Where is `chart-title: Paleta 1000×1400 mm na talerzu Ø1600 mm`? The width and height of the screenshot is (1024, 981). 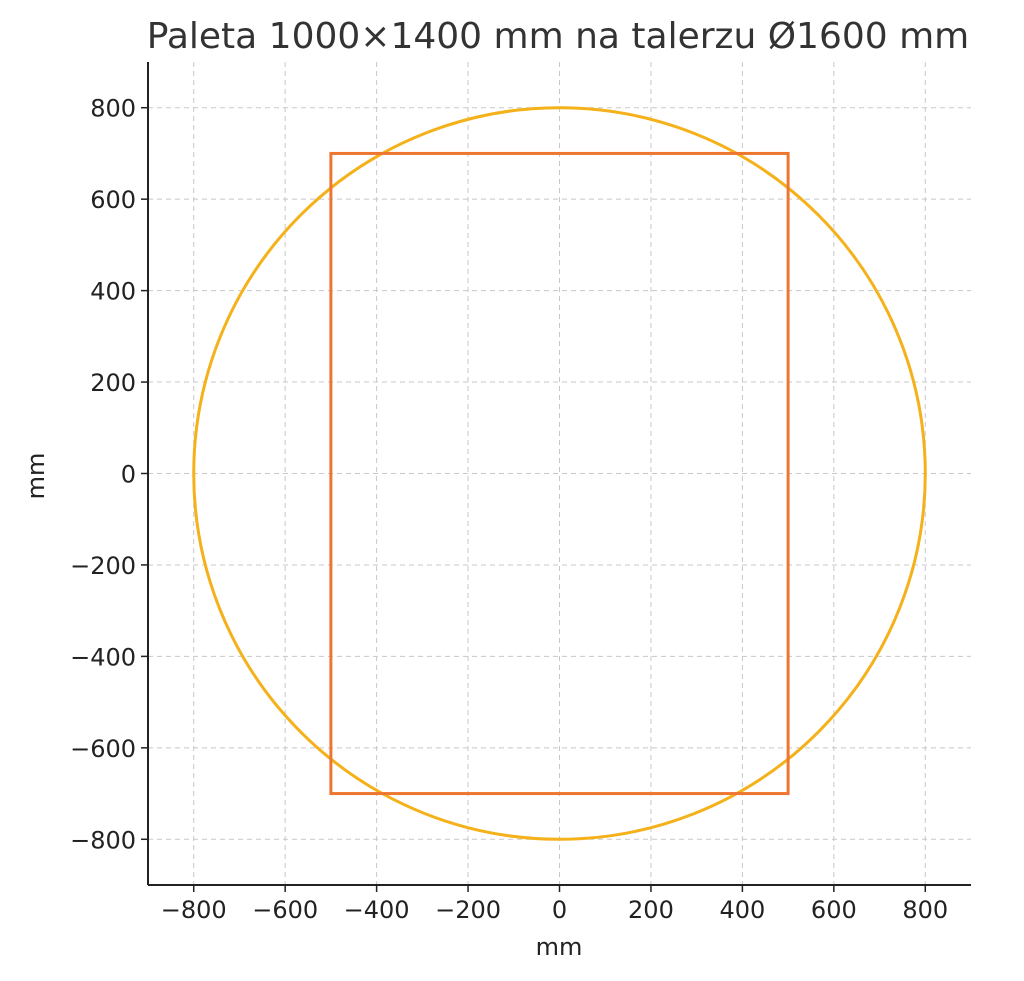
chart-title: Paleta 1000×1400 mm na talerzu Ø1600 mm is located at coordinates (558, 36).